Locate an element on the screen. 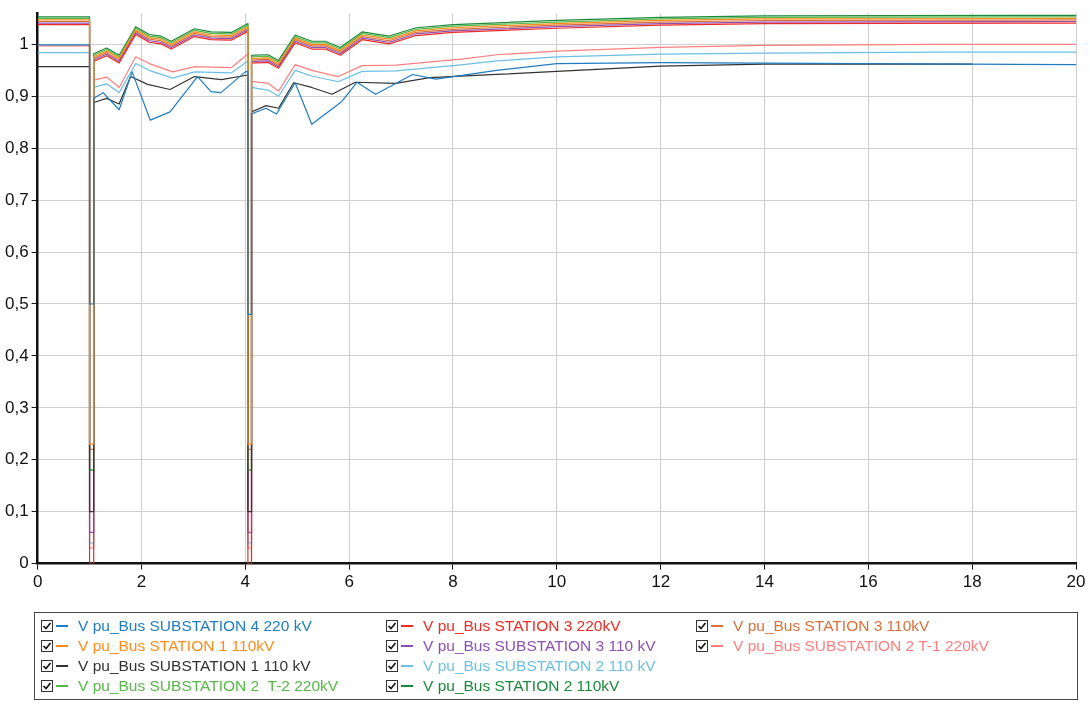  legend-label: V pu_Bus SUBSTATION 3 110 kV is located at coordinates (539, 646).